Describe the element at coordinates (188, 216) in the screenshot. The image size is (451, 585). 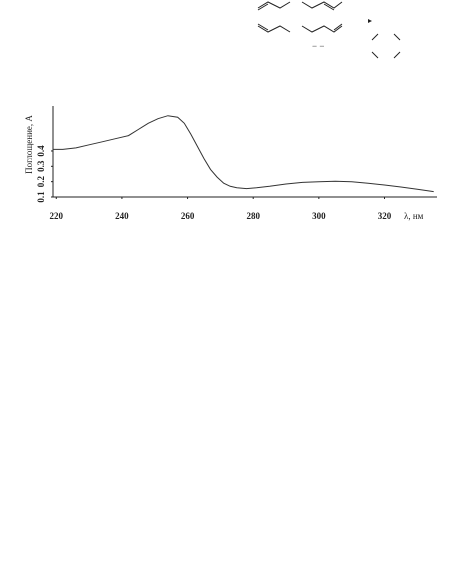
I see `x-tick-label: 260` at that location.